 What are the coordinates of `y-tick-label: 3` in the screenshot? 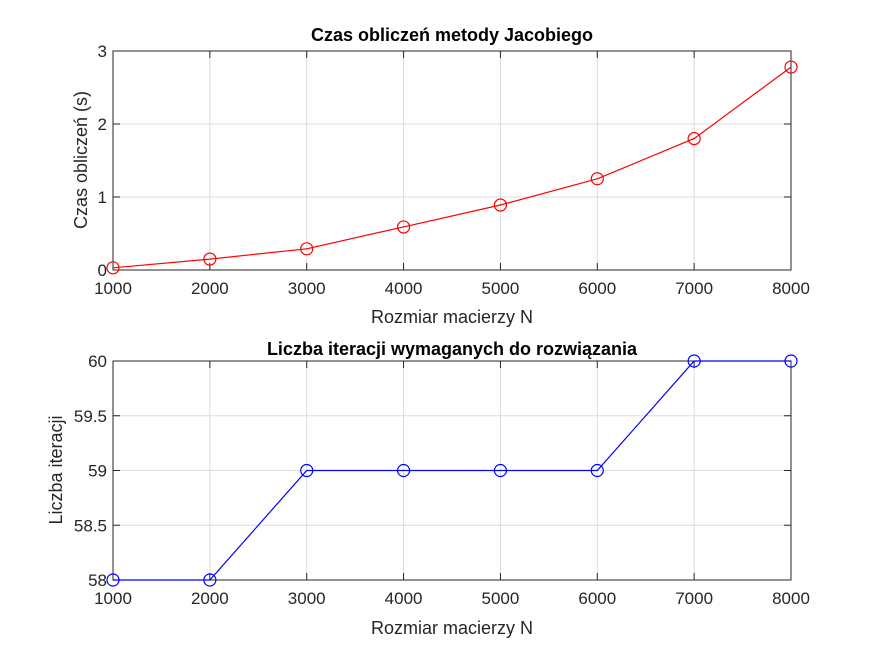 It's located at (102, 51).